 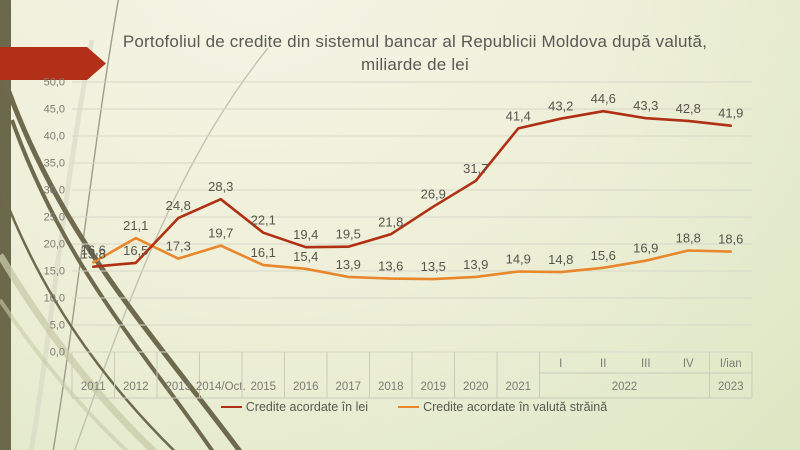 What do you see at coordinates (54, 191) in the screenshot?
I see `svg-text: 30,0` at bounding box center [54, 191].